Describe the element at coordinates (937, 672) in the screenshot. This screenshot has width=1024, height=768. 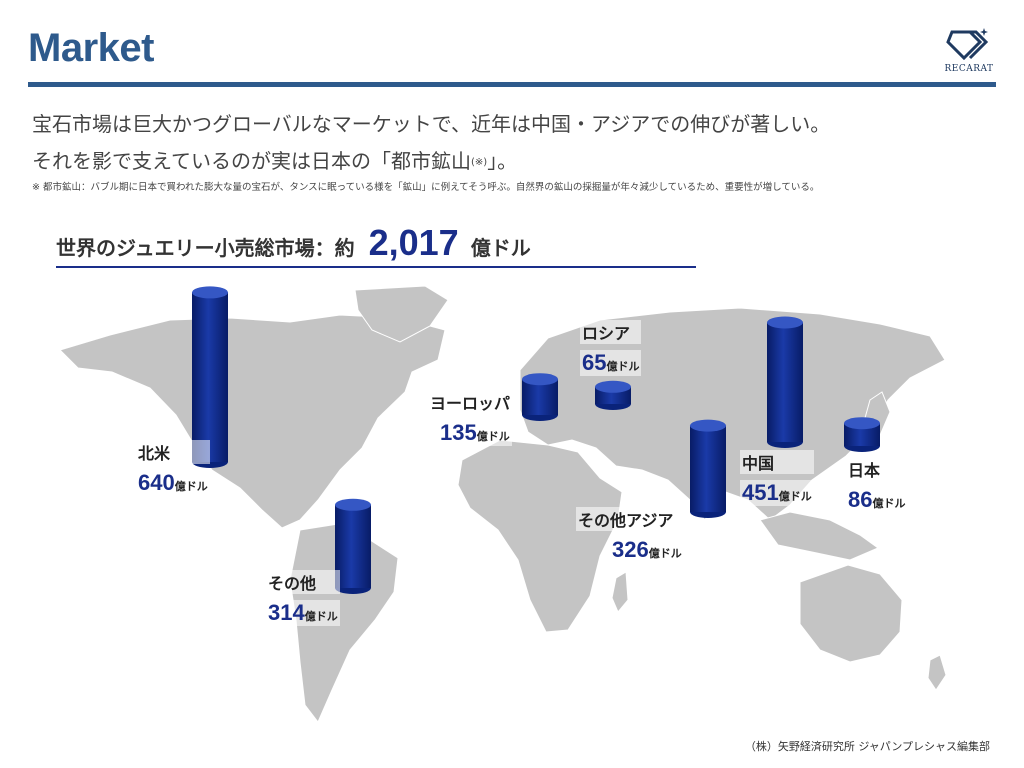
I see `new-zealand-shape` at that location.